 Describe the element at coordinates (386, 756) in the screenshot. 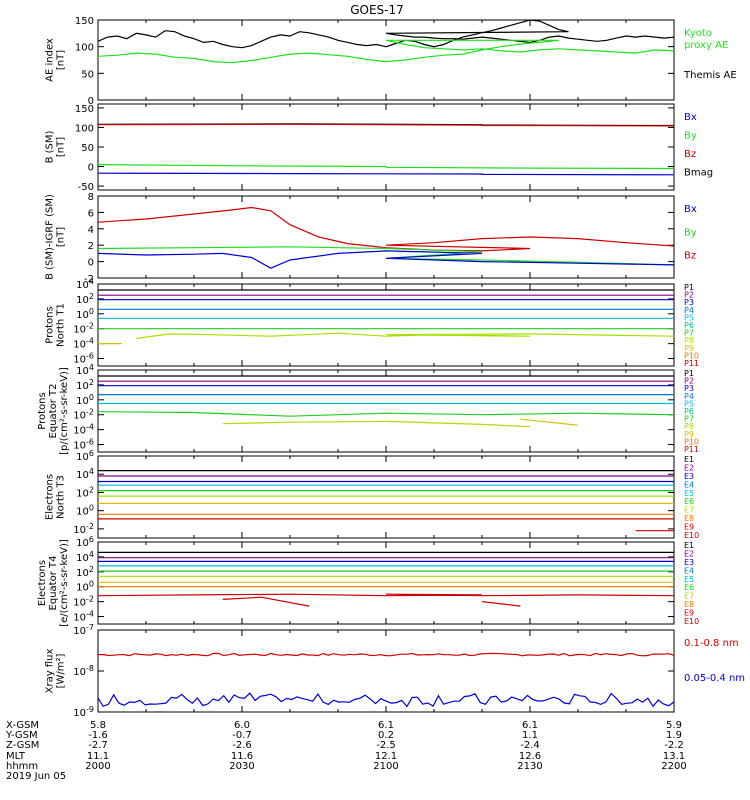

I see `x-tick-value: 12.1` at that location.